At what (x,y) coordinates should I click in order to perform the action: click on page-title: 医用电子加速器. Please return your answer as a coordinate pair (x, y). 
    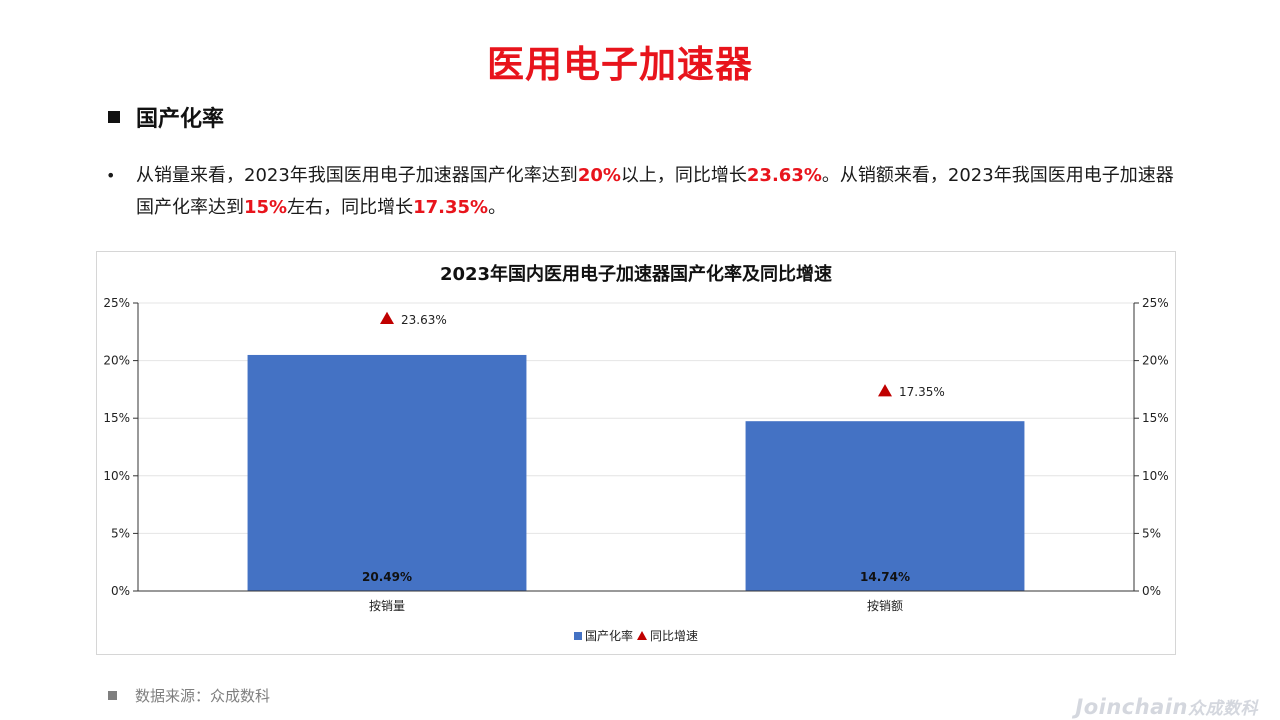
    Looking at the image, I should click on (620, 64).